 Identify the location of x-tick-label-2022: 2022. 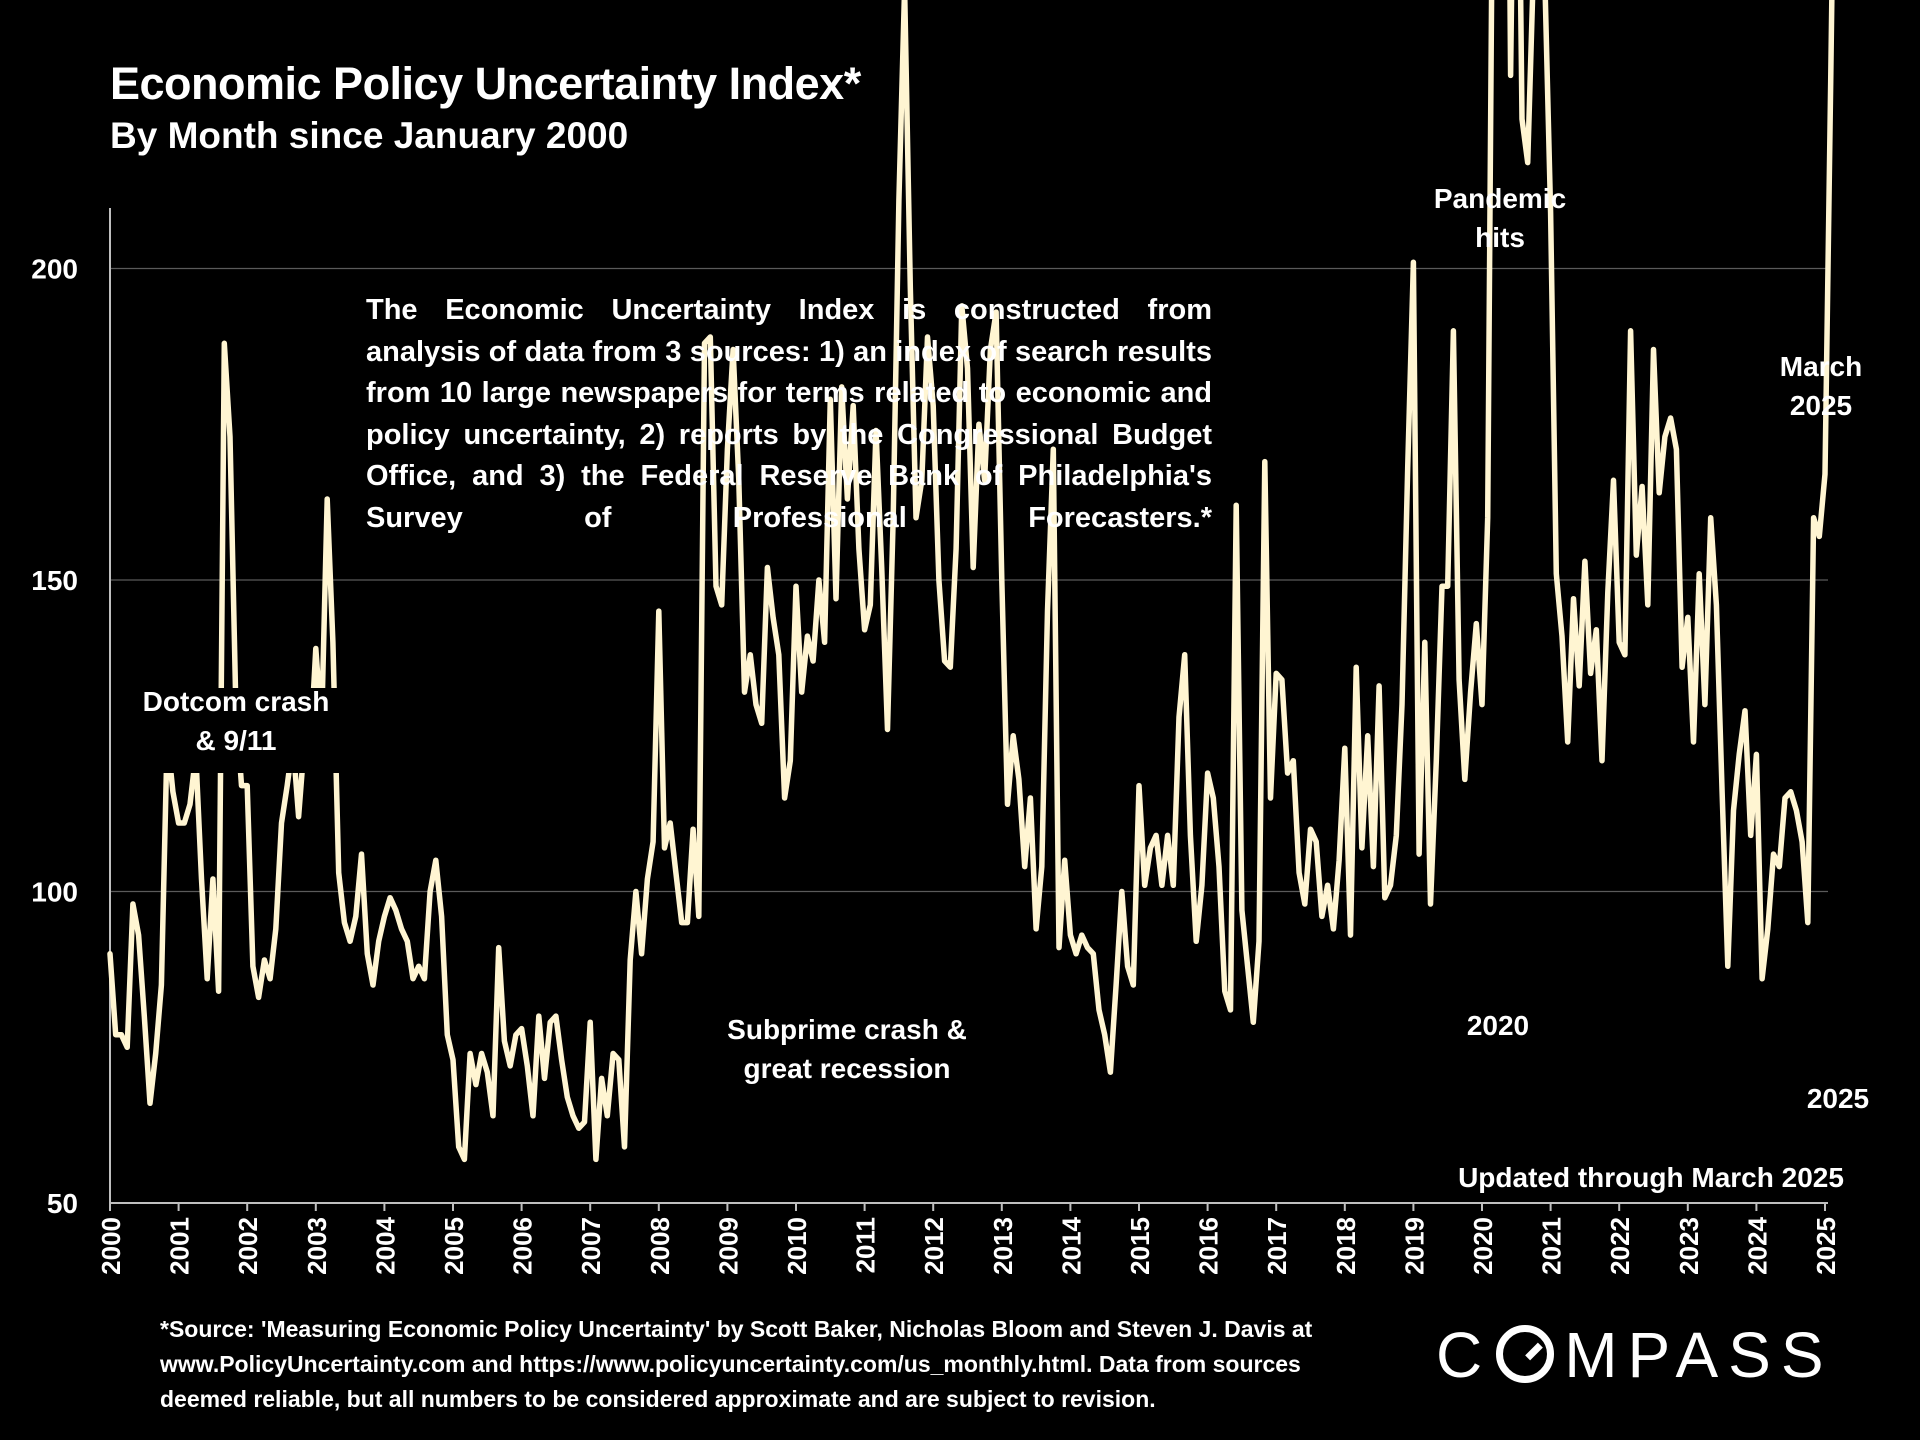
(1620, 1246).